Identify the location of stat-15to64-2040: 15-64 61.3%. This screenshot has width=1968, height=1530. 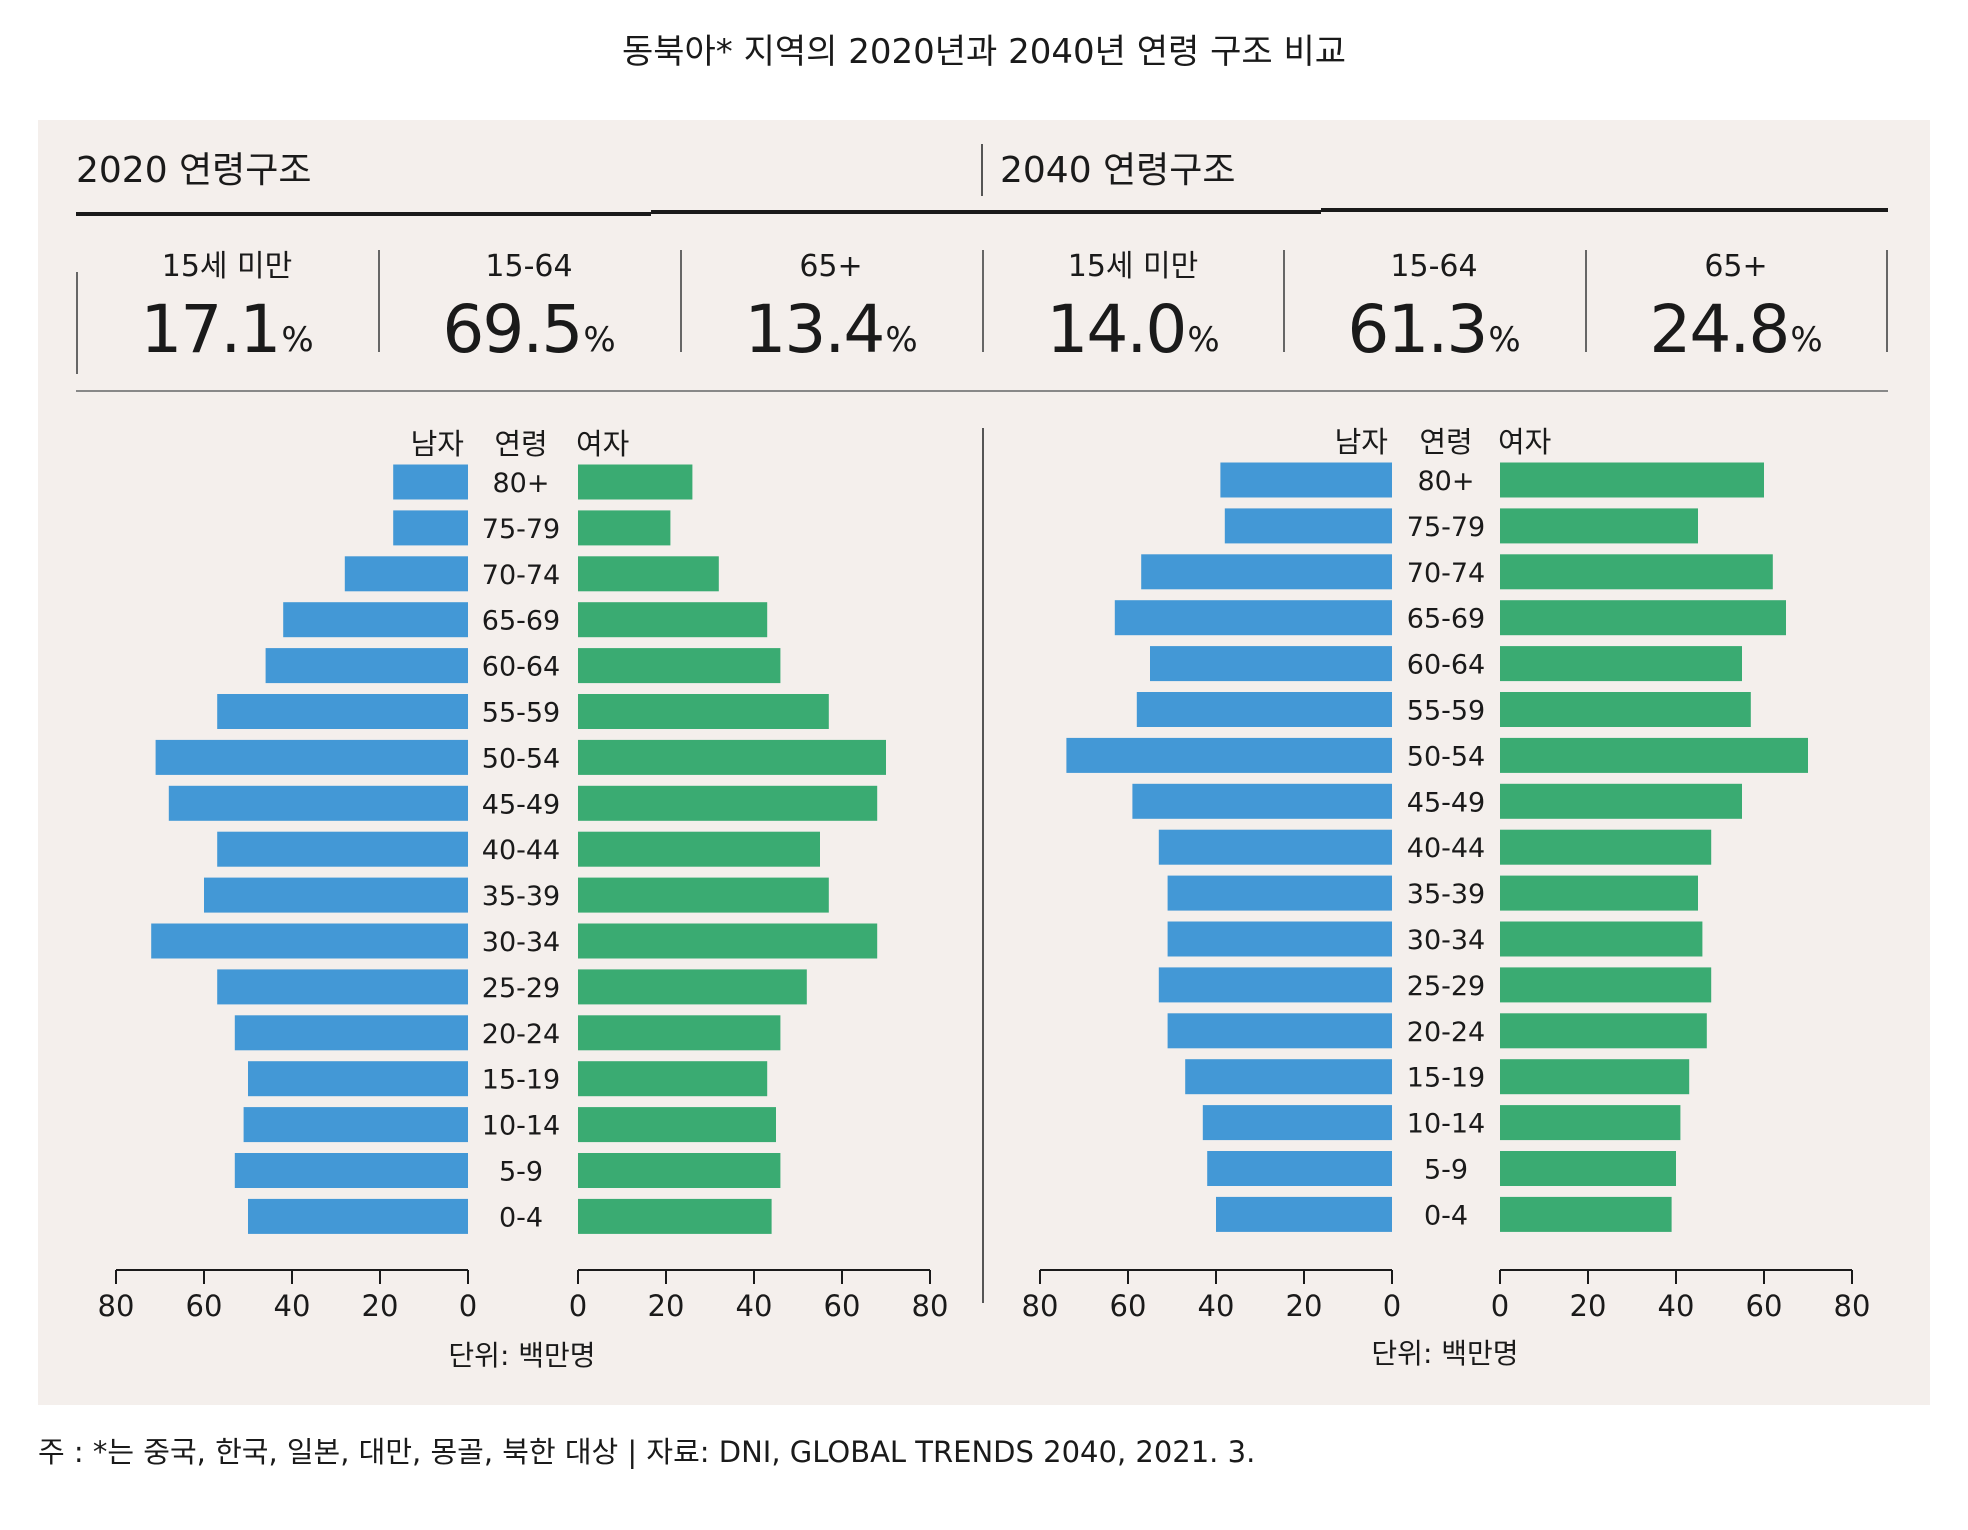
(1434, 309).